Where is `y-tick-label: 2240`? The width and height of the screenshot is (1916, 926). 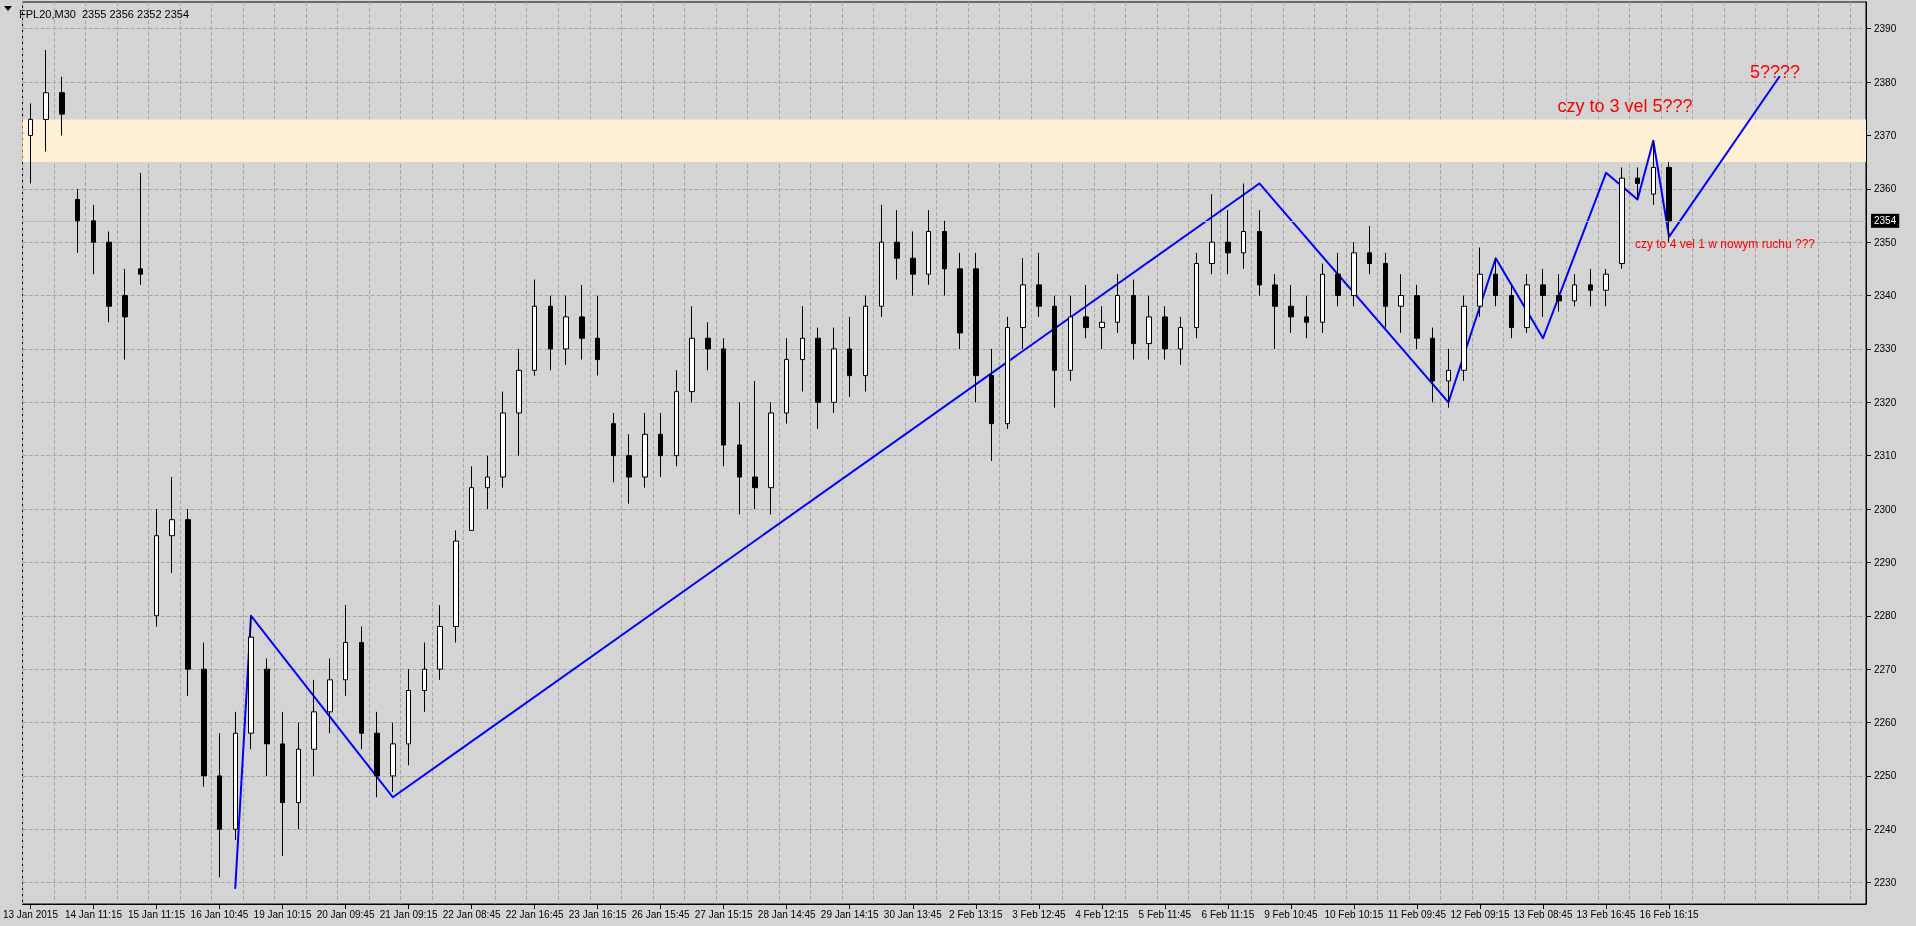
y-tick-label: 2240 is located at coordinates (1885, 829).